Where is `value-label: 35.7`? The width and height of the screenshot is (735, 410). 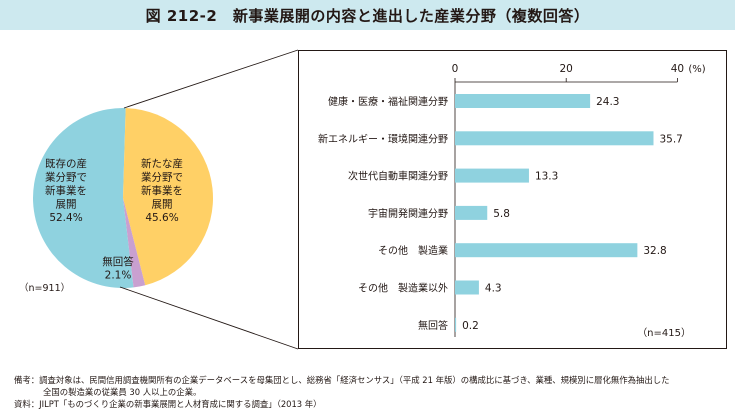 value-label: 35.7 is located at coordinates (670, 139).